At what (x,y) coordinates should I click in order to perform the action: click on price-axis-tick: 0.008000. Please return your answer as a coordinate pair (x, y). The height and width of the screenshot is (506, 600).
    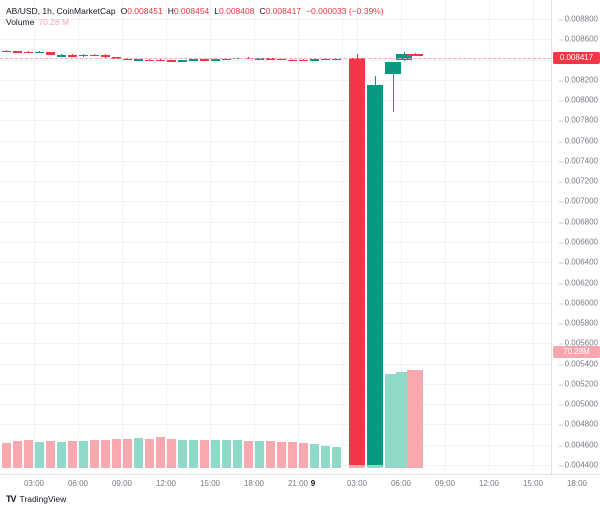
    Looking at the image, I should click on (578, 100).